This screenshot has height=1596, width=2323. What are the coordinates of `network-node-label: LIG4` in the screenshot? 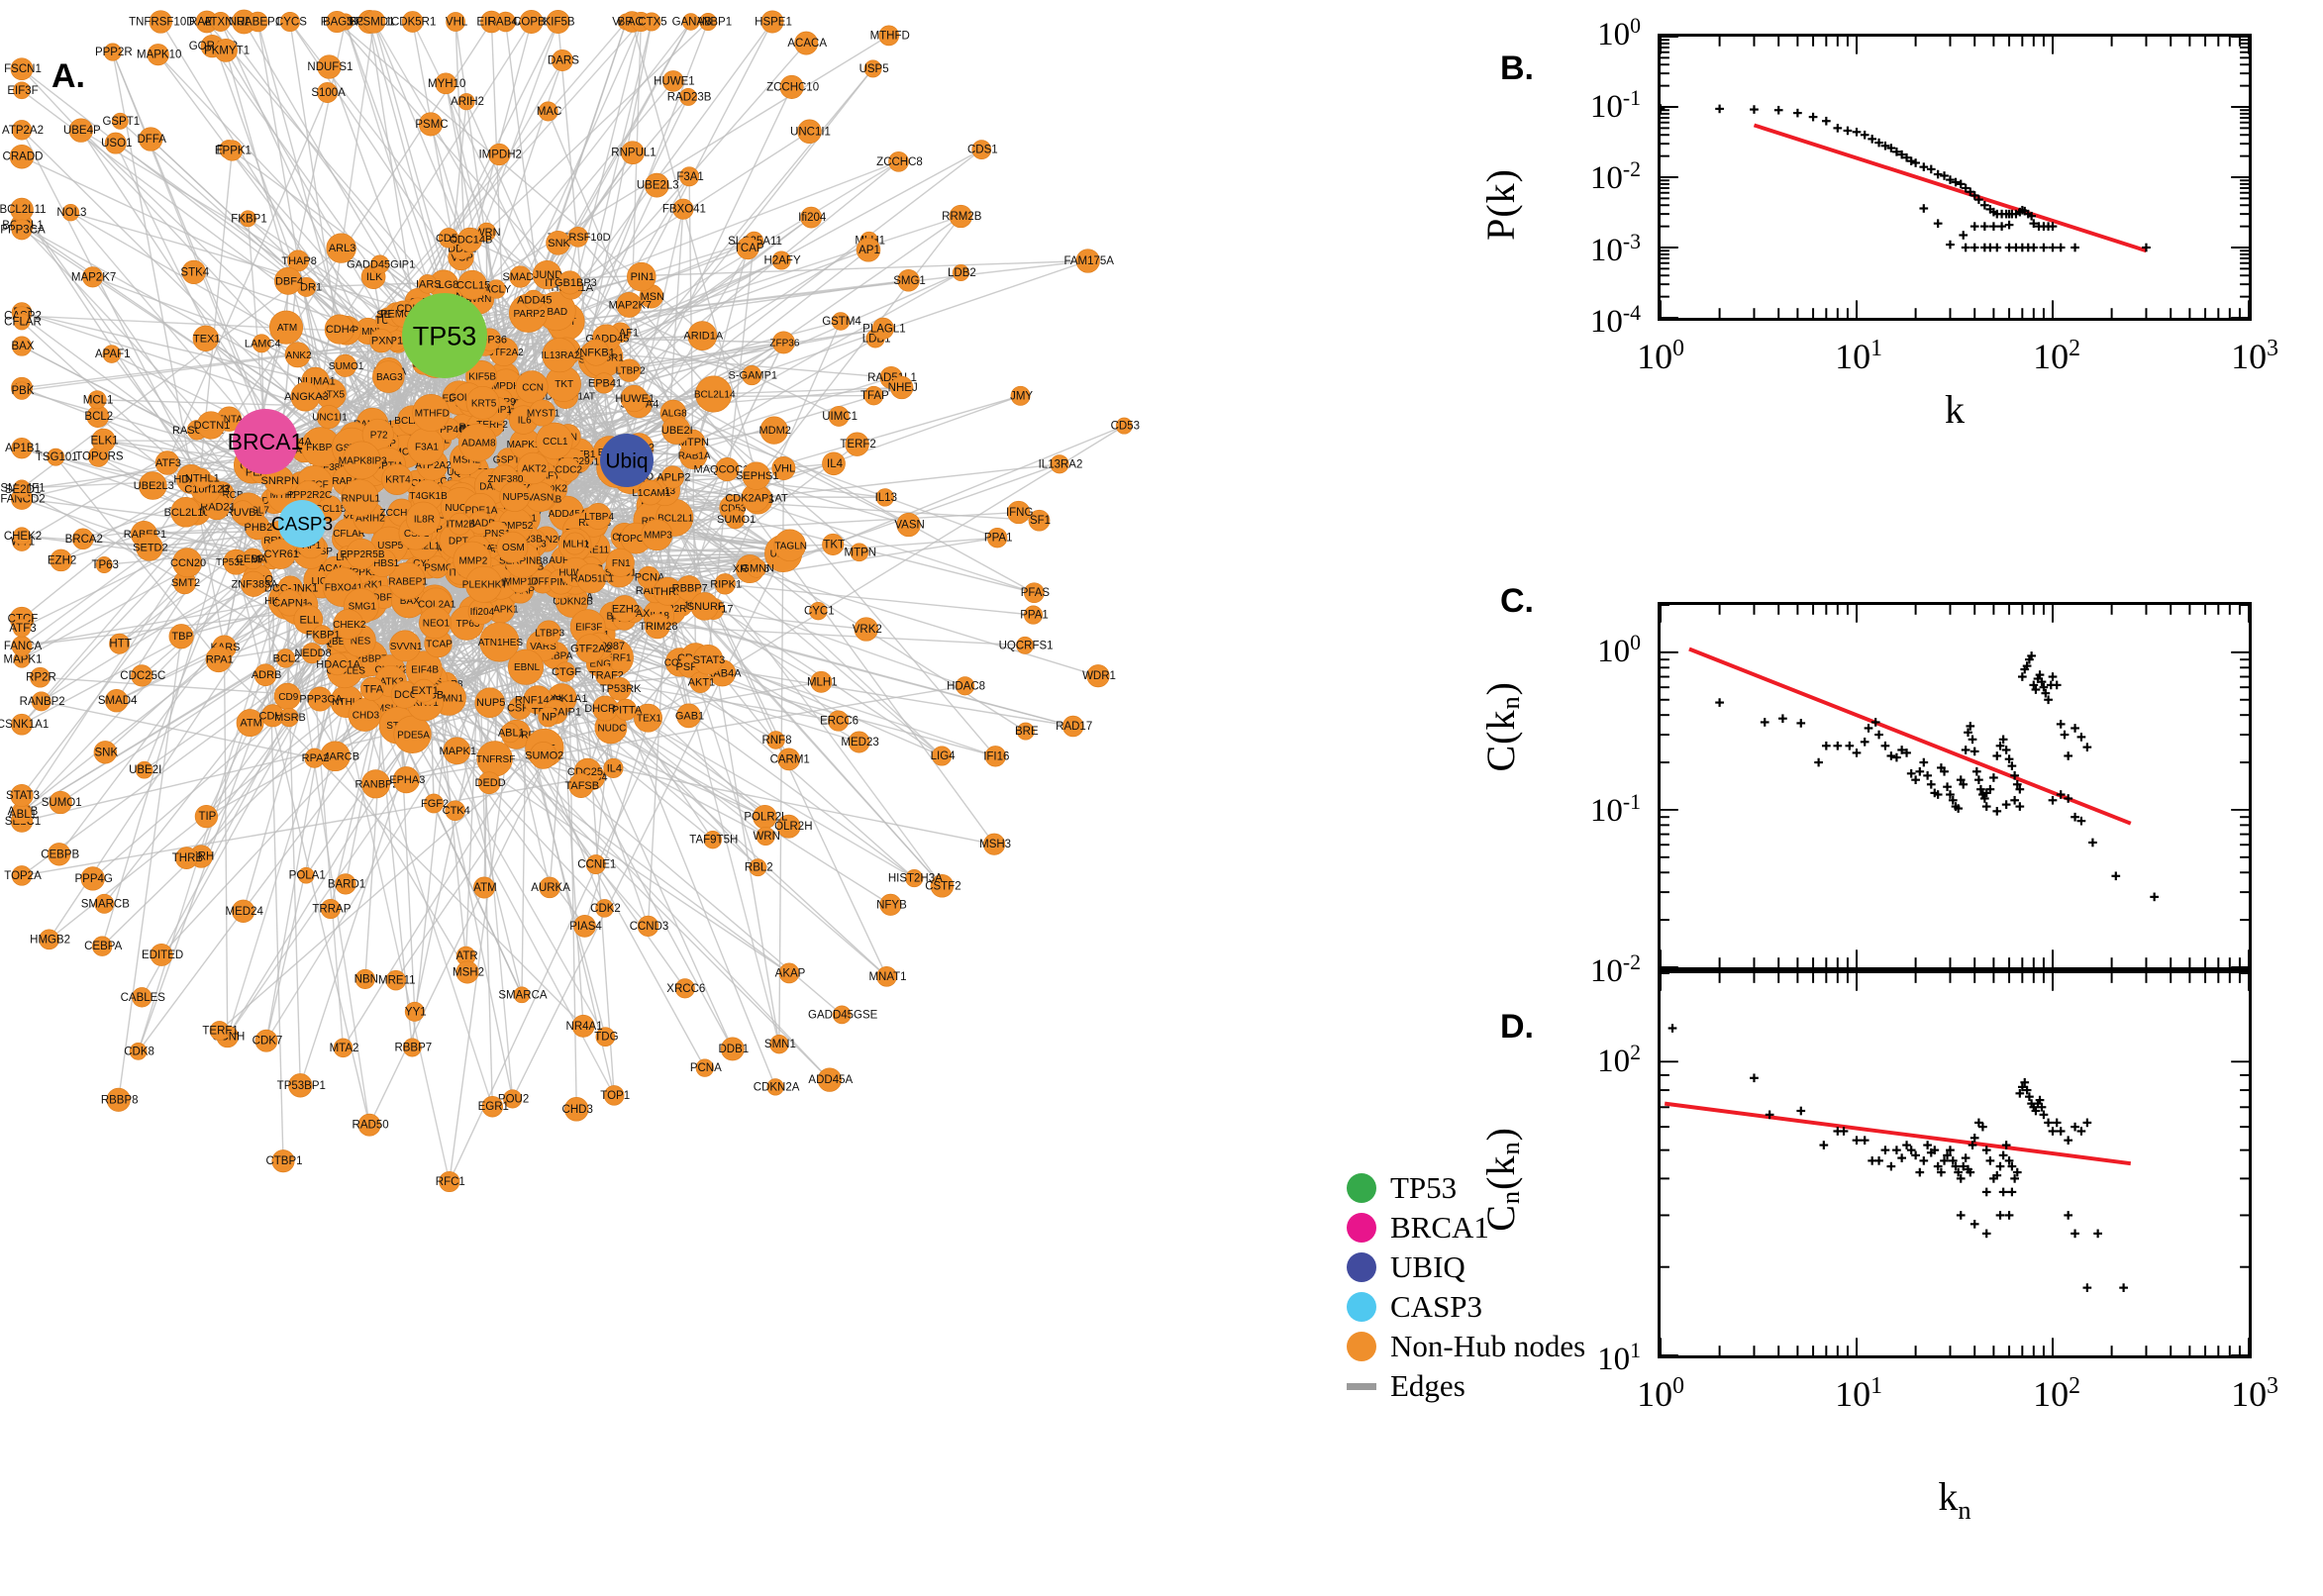 It's located at (944, 756).